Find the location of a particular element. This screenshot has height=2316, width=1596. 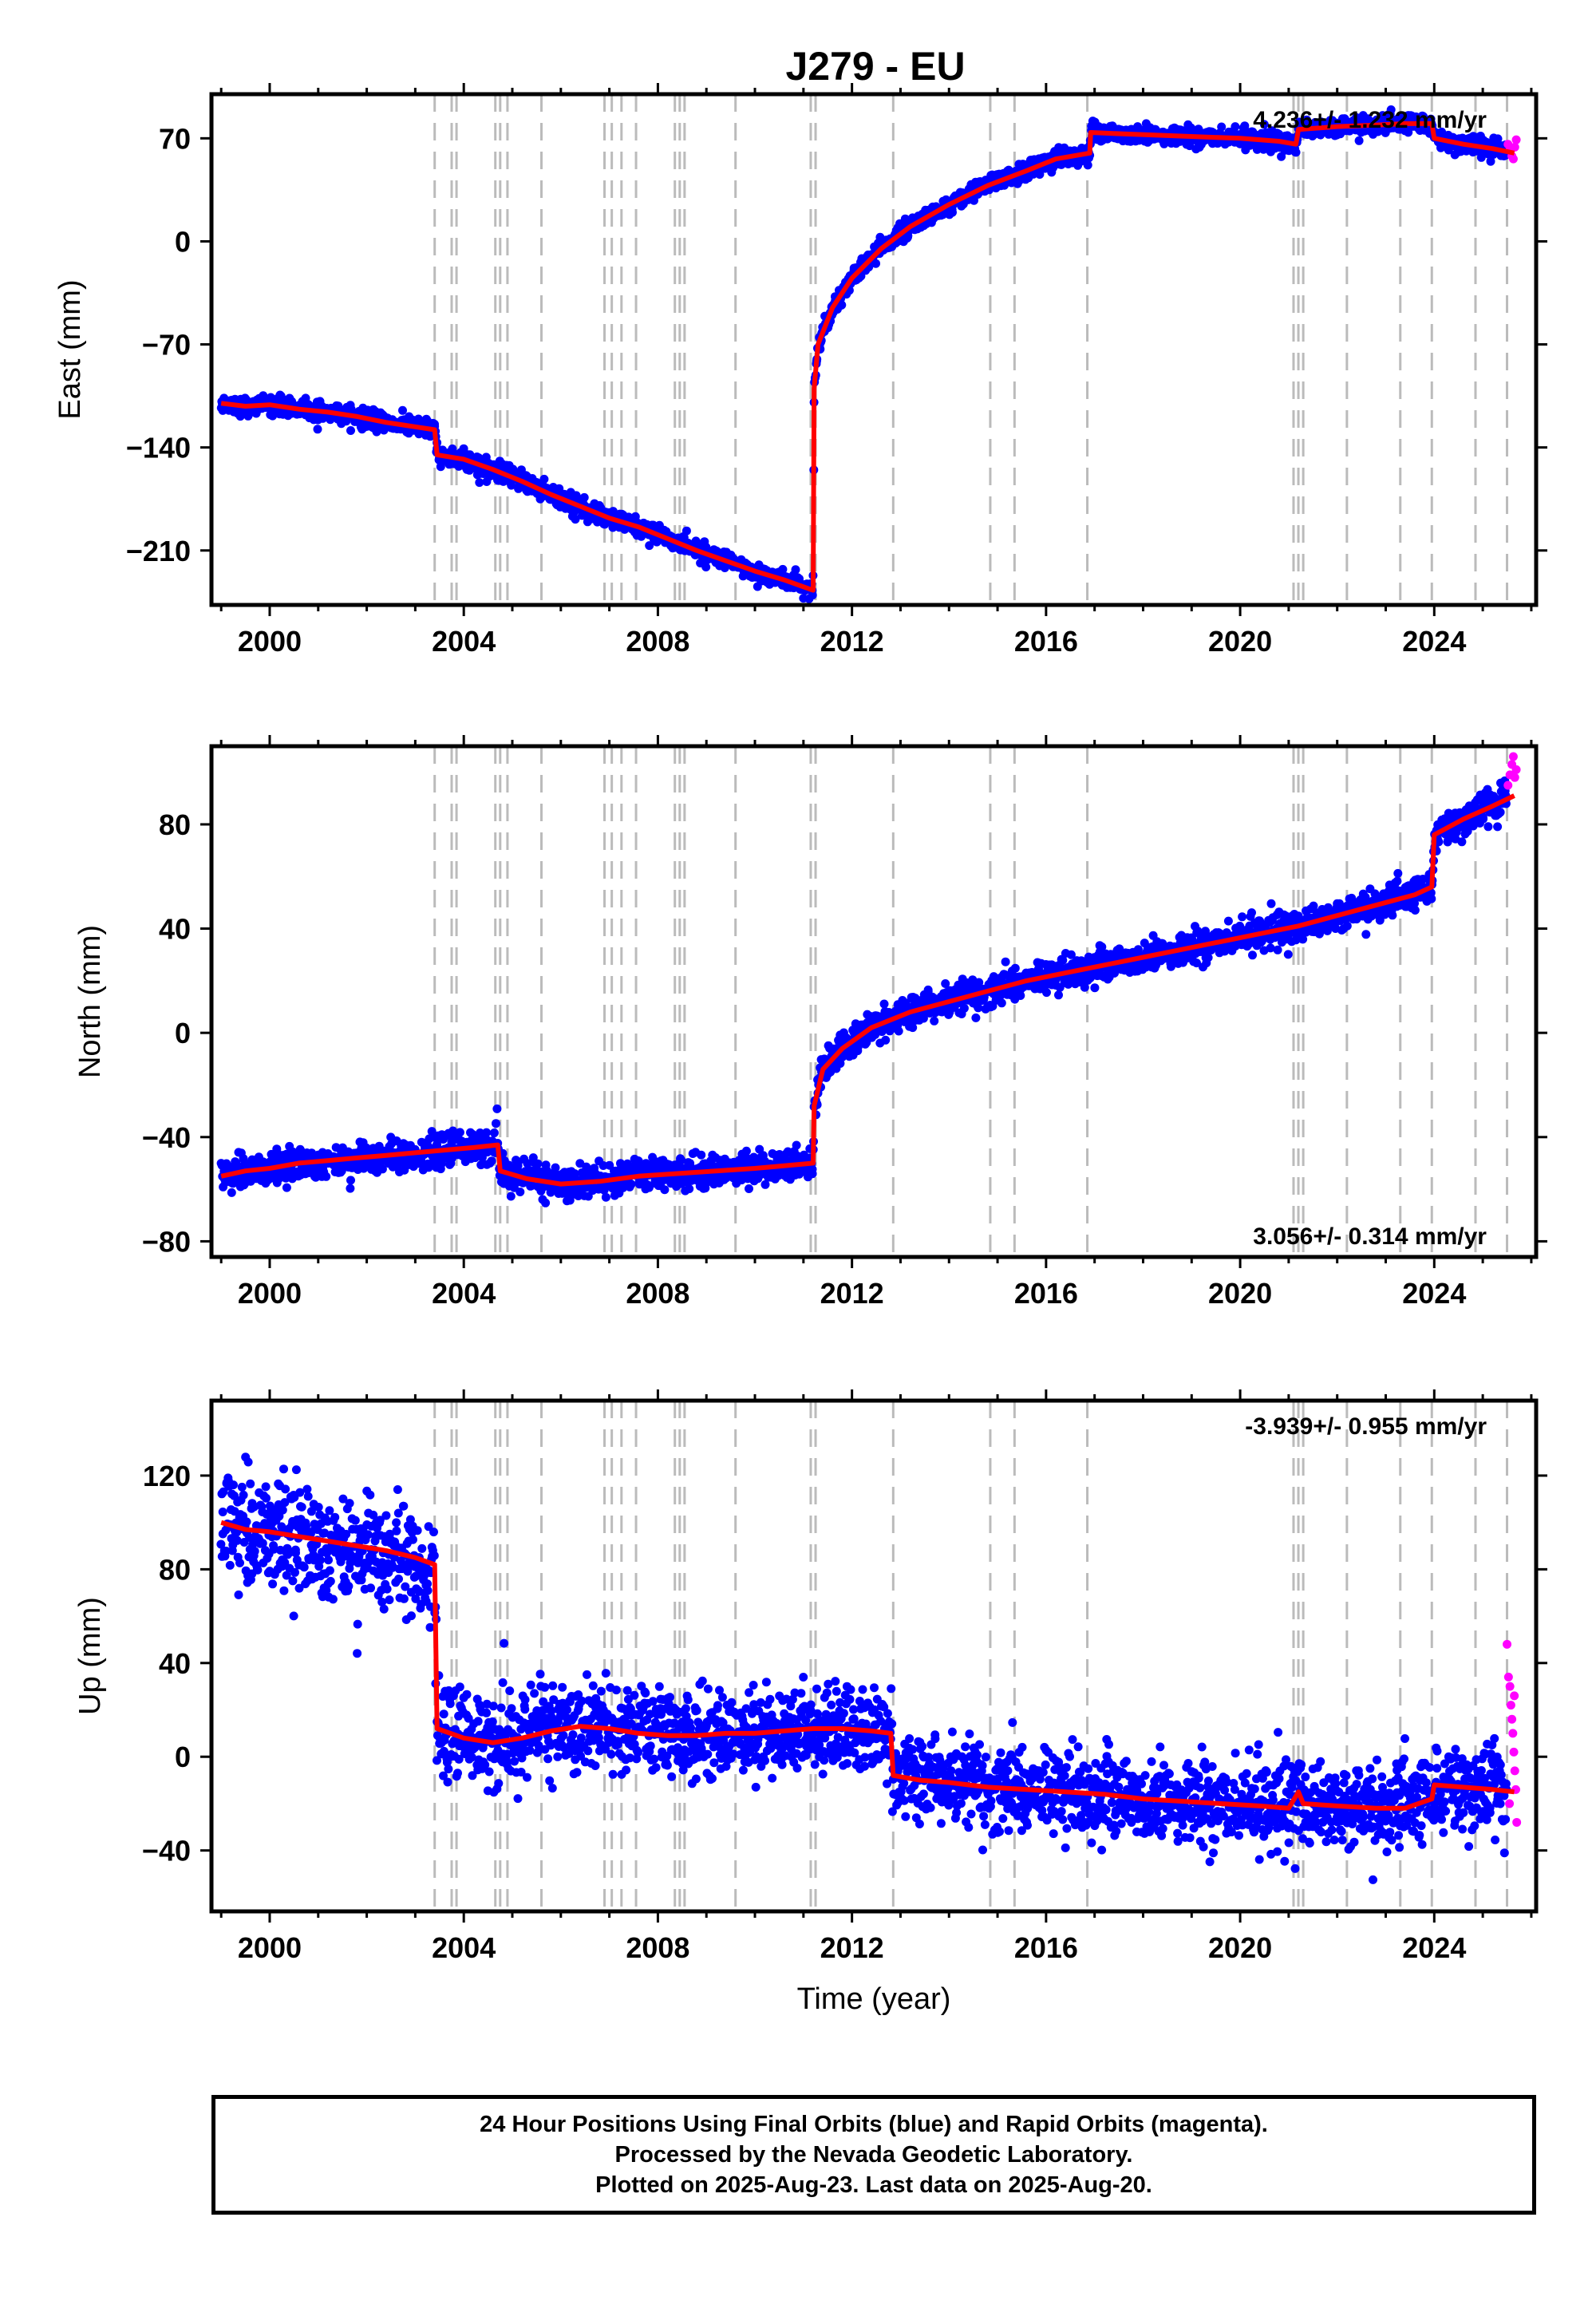

east-y-tick-label: 70 is located at coordinates (175, 138).